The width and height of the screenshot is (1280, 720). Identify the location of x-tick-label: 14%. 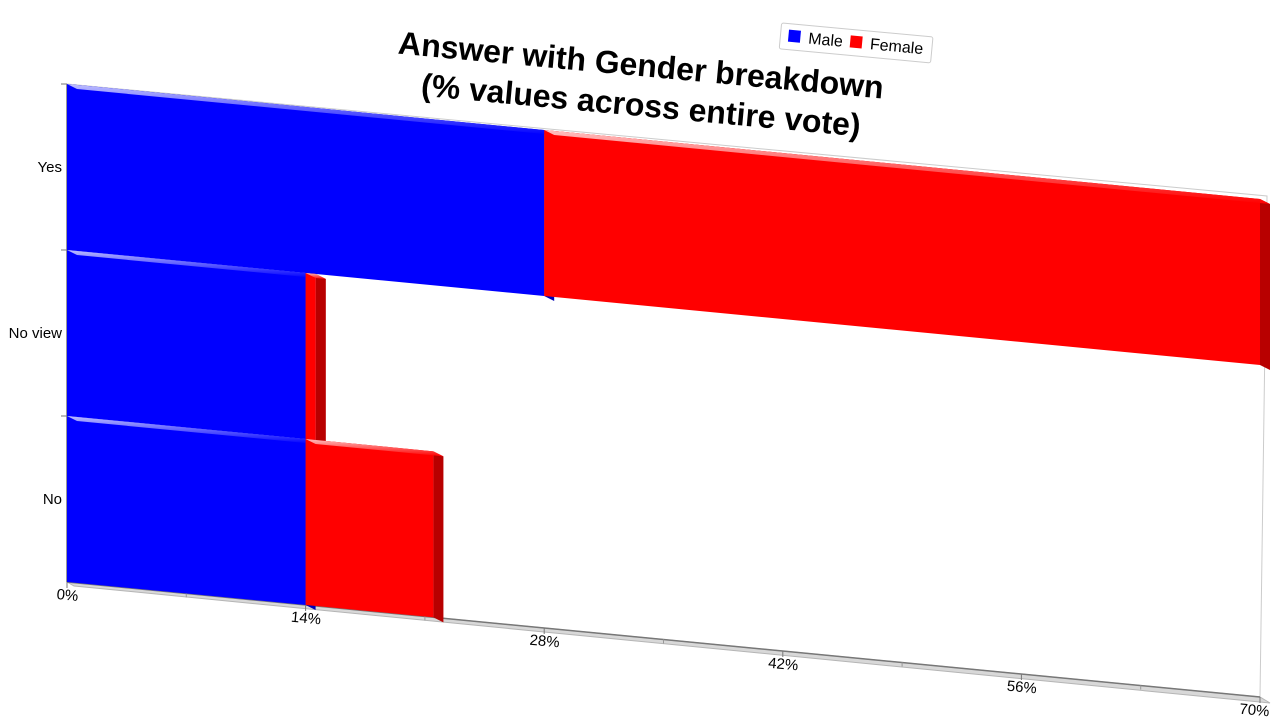
(305, 619).